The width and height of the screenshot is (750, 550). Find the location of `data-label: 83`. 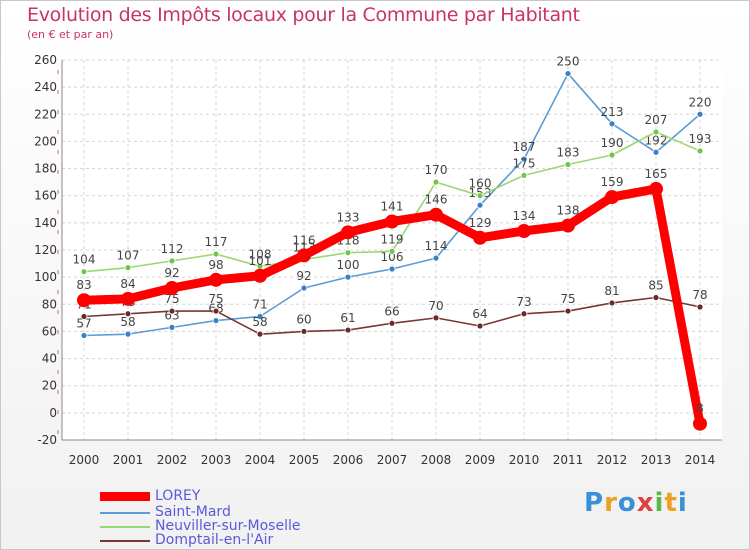

data-label: 83 is located at coordinates (83, 285).